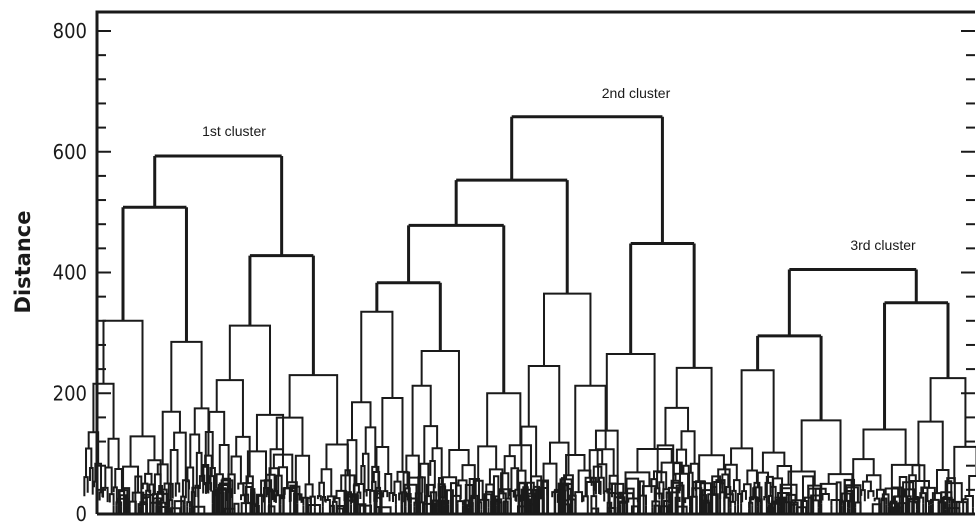 This screenshot has height=525, width=976. I want to click on y-tick-label: 200, so click(70, 393).